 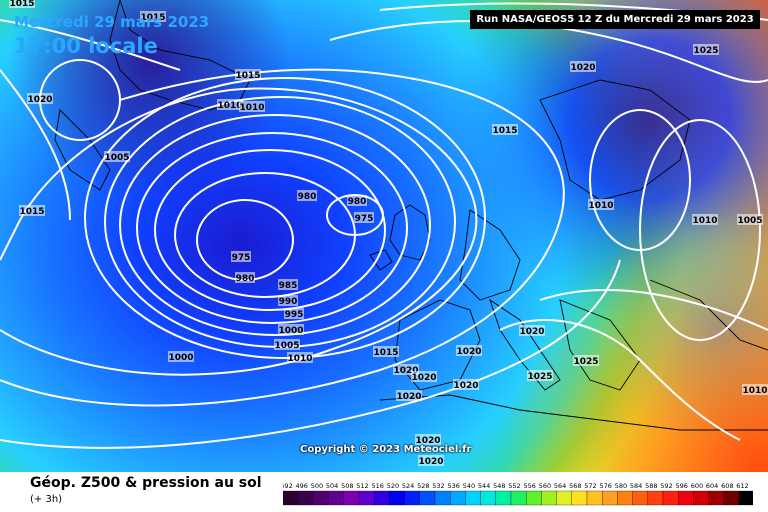 What do you see at coordinates (430, 462) in the screenshot?
I see `label-1020-africa-b: 1020` at bounding box center [430, 462].